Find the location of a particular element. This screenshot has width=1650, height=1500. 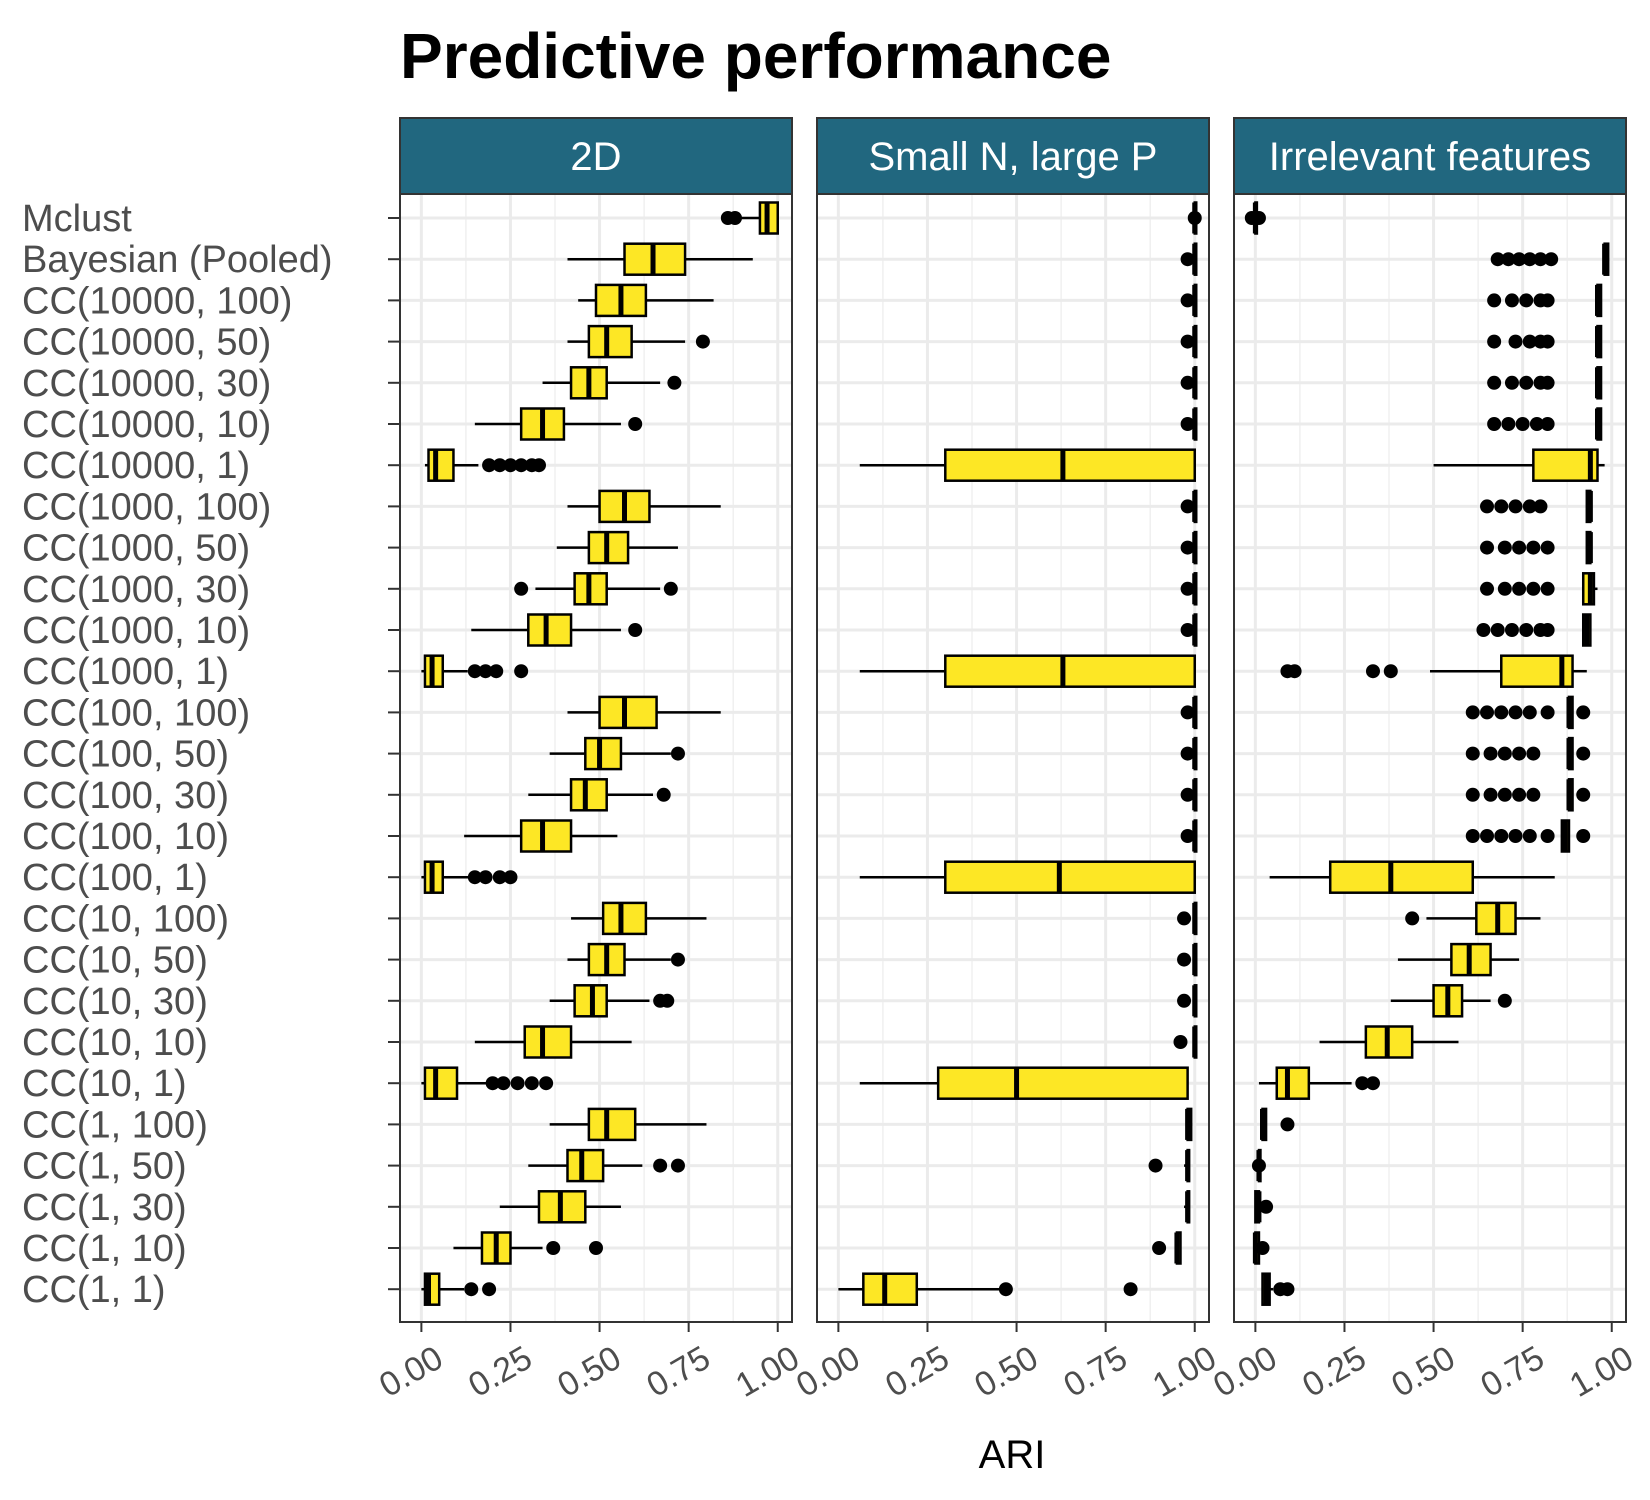

y-tick-label: CC(10000, 30) is located at coordinates (146, 384).